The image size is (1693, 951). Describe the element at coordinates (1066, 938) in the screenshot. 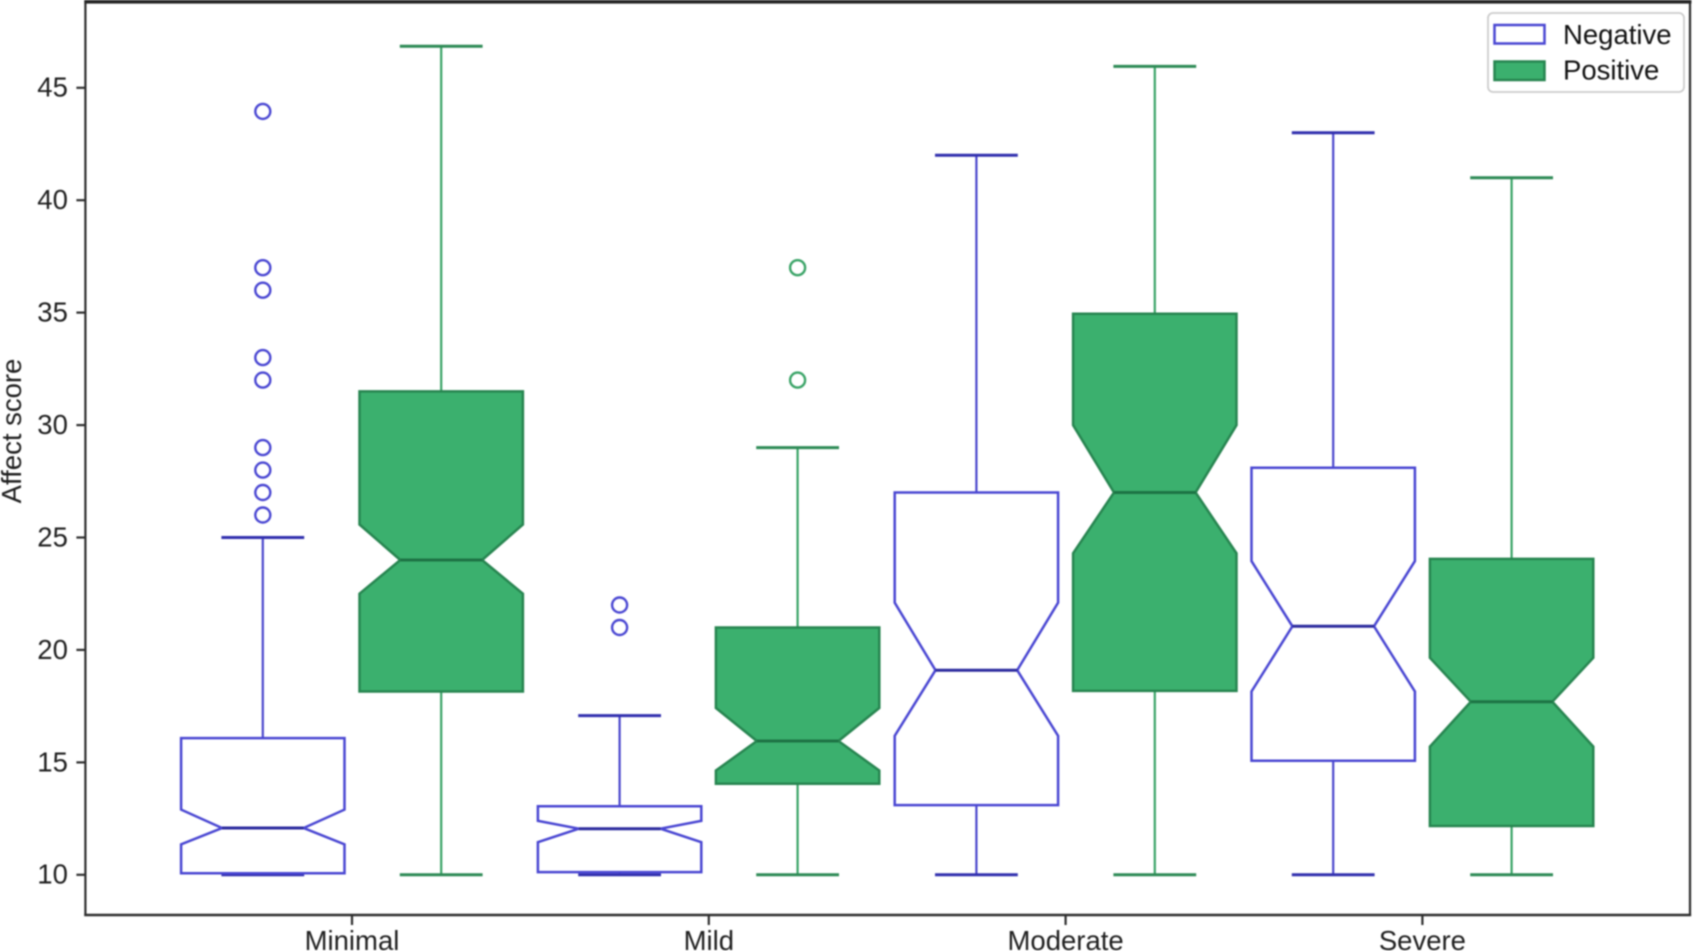

I see `svg-text: Moderate` at that location.